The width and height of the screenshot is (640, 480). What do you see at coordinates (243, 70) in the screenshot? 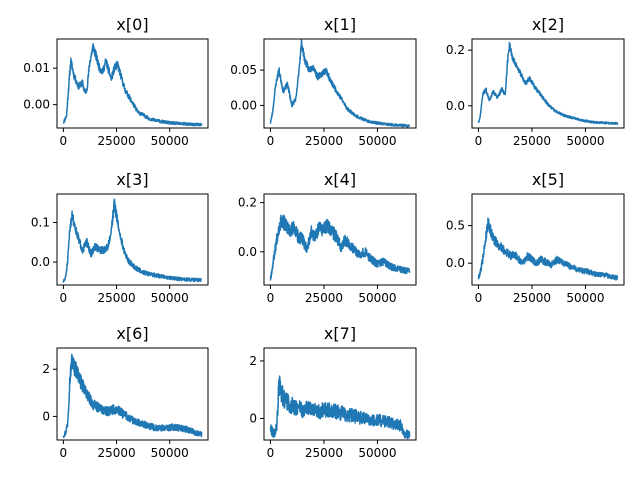
I see `ytick-label-1-1: 0.05` at bounding box center [243, 70].